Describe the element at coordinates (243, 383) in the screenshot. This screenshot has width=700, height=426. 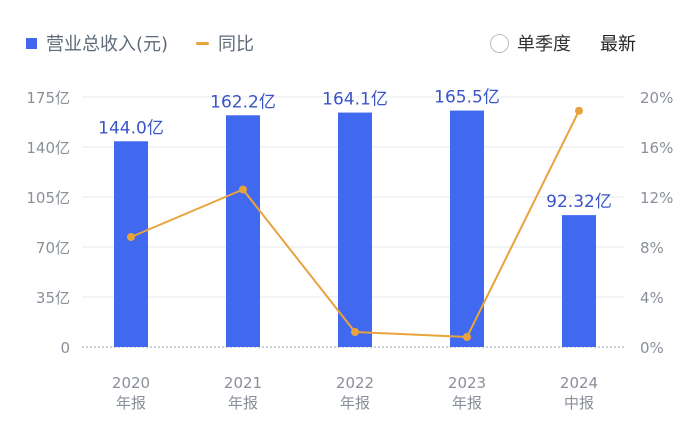
I see `x-tick-year: 2021` at that location.